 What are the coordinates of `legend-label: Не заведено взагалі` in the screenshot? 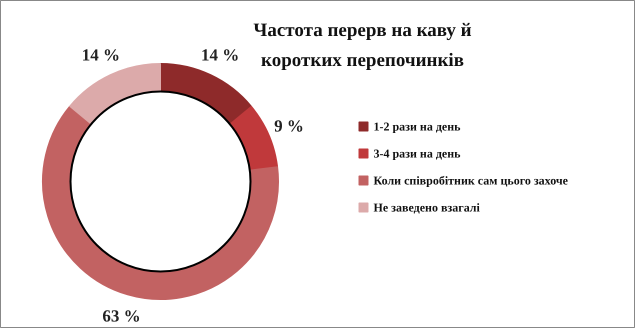 It's located at (427, 207).